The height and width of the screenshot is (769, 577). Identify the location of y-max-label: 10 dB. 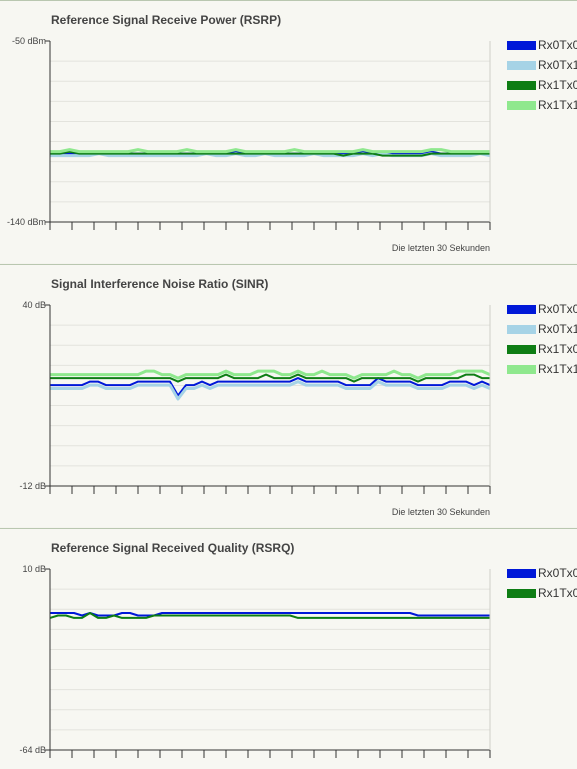
(34, 569).